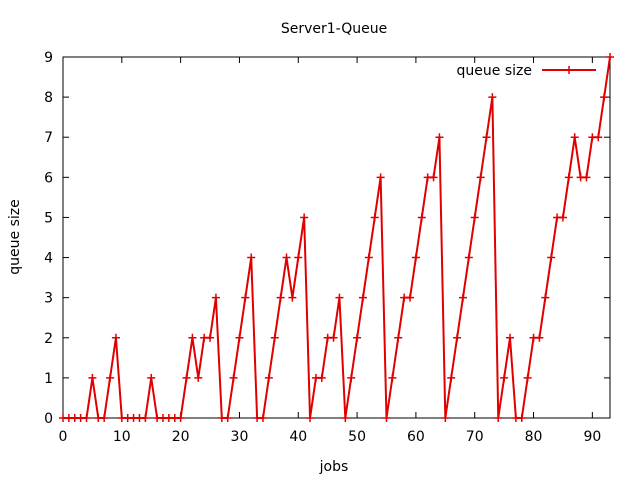 Image resolution: width=640 pixels, height=480 pixels. What do you see at coordinates (48, 379) in the screenshot?
I see `y-tick-label: 1` at bounding box center [48, 379].